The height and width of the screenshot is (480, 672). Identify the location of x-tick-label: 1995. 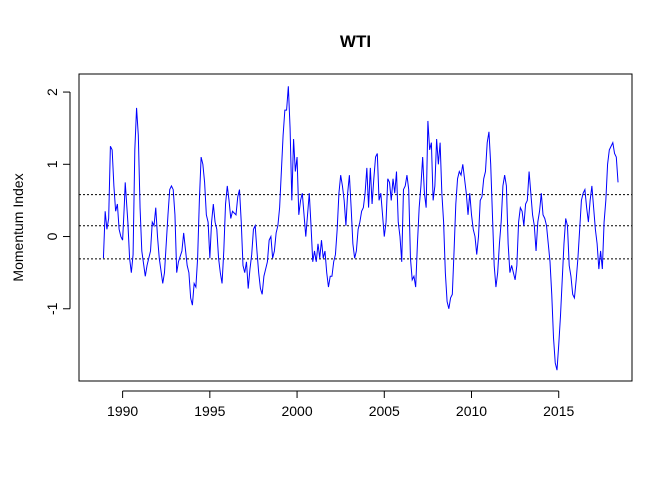
(209, 411).